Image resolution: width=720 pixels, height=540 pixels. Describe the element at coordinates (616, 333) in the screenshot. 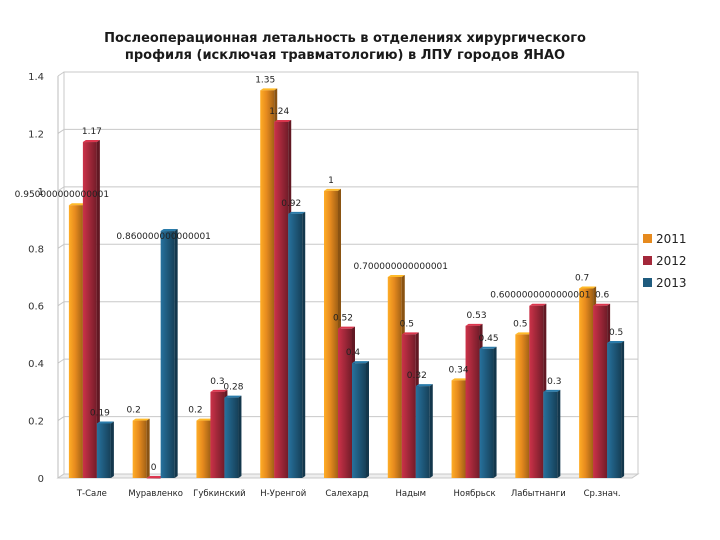

I see `data-label: 0.5` at that location.